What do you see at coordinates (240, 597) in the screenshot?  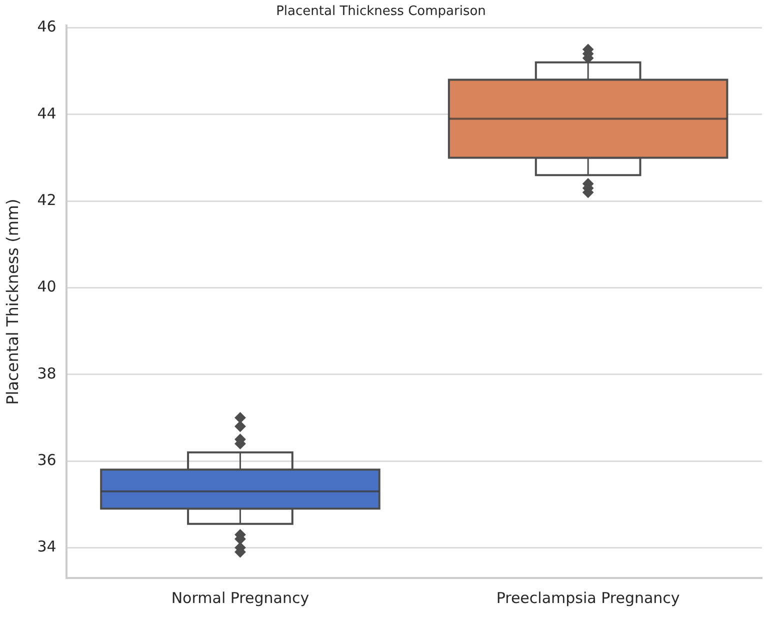 I see `x-tick-label: Normal Pregnancy` at bounding box center [240, 597].